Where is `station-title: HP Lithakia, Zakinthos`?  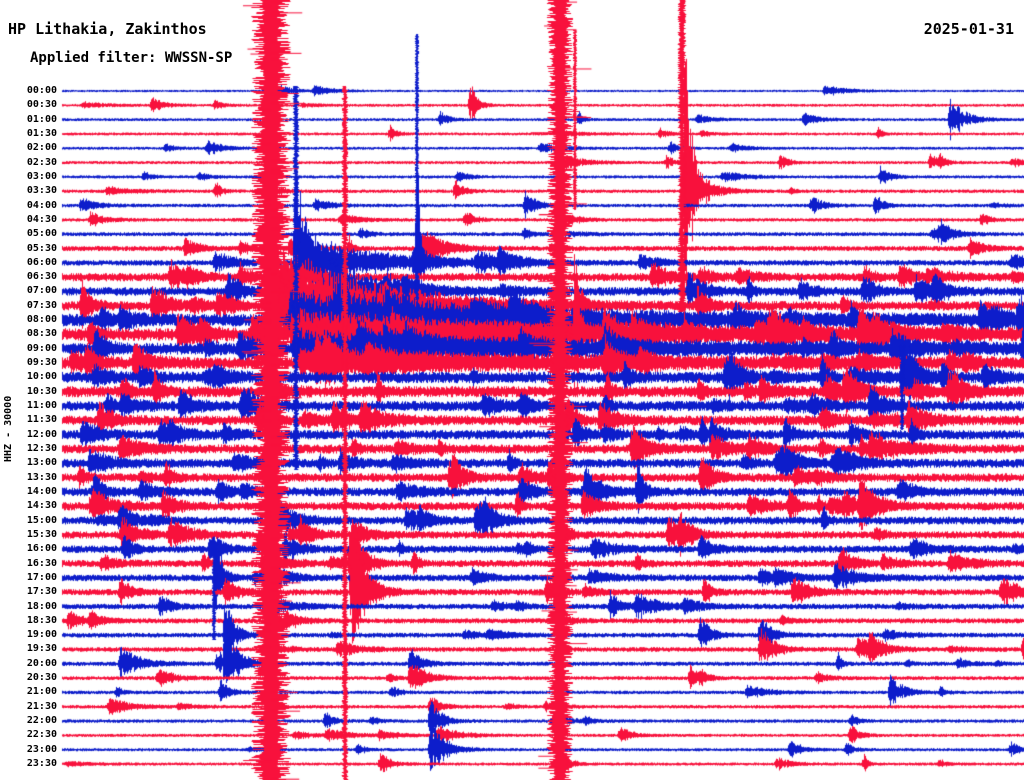
station-title: HP Lithakia, Zakinthos is located at coordinates (107, 29).